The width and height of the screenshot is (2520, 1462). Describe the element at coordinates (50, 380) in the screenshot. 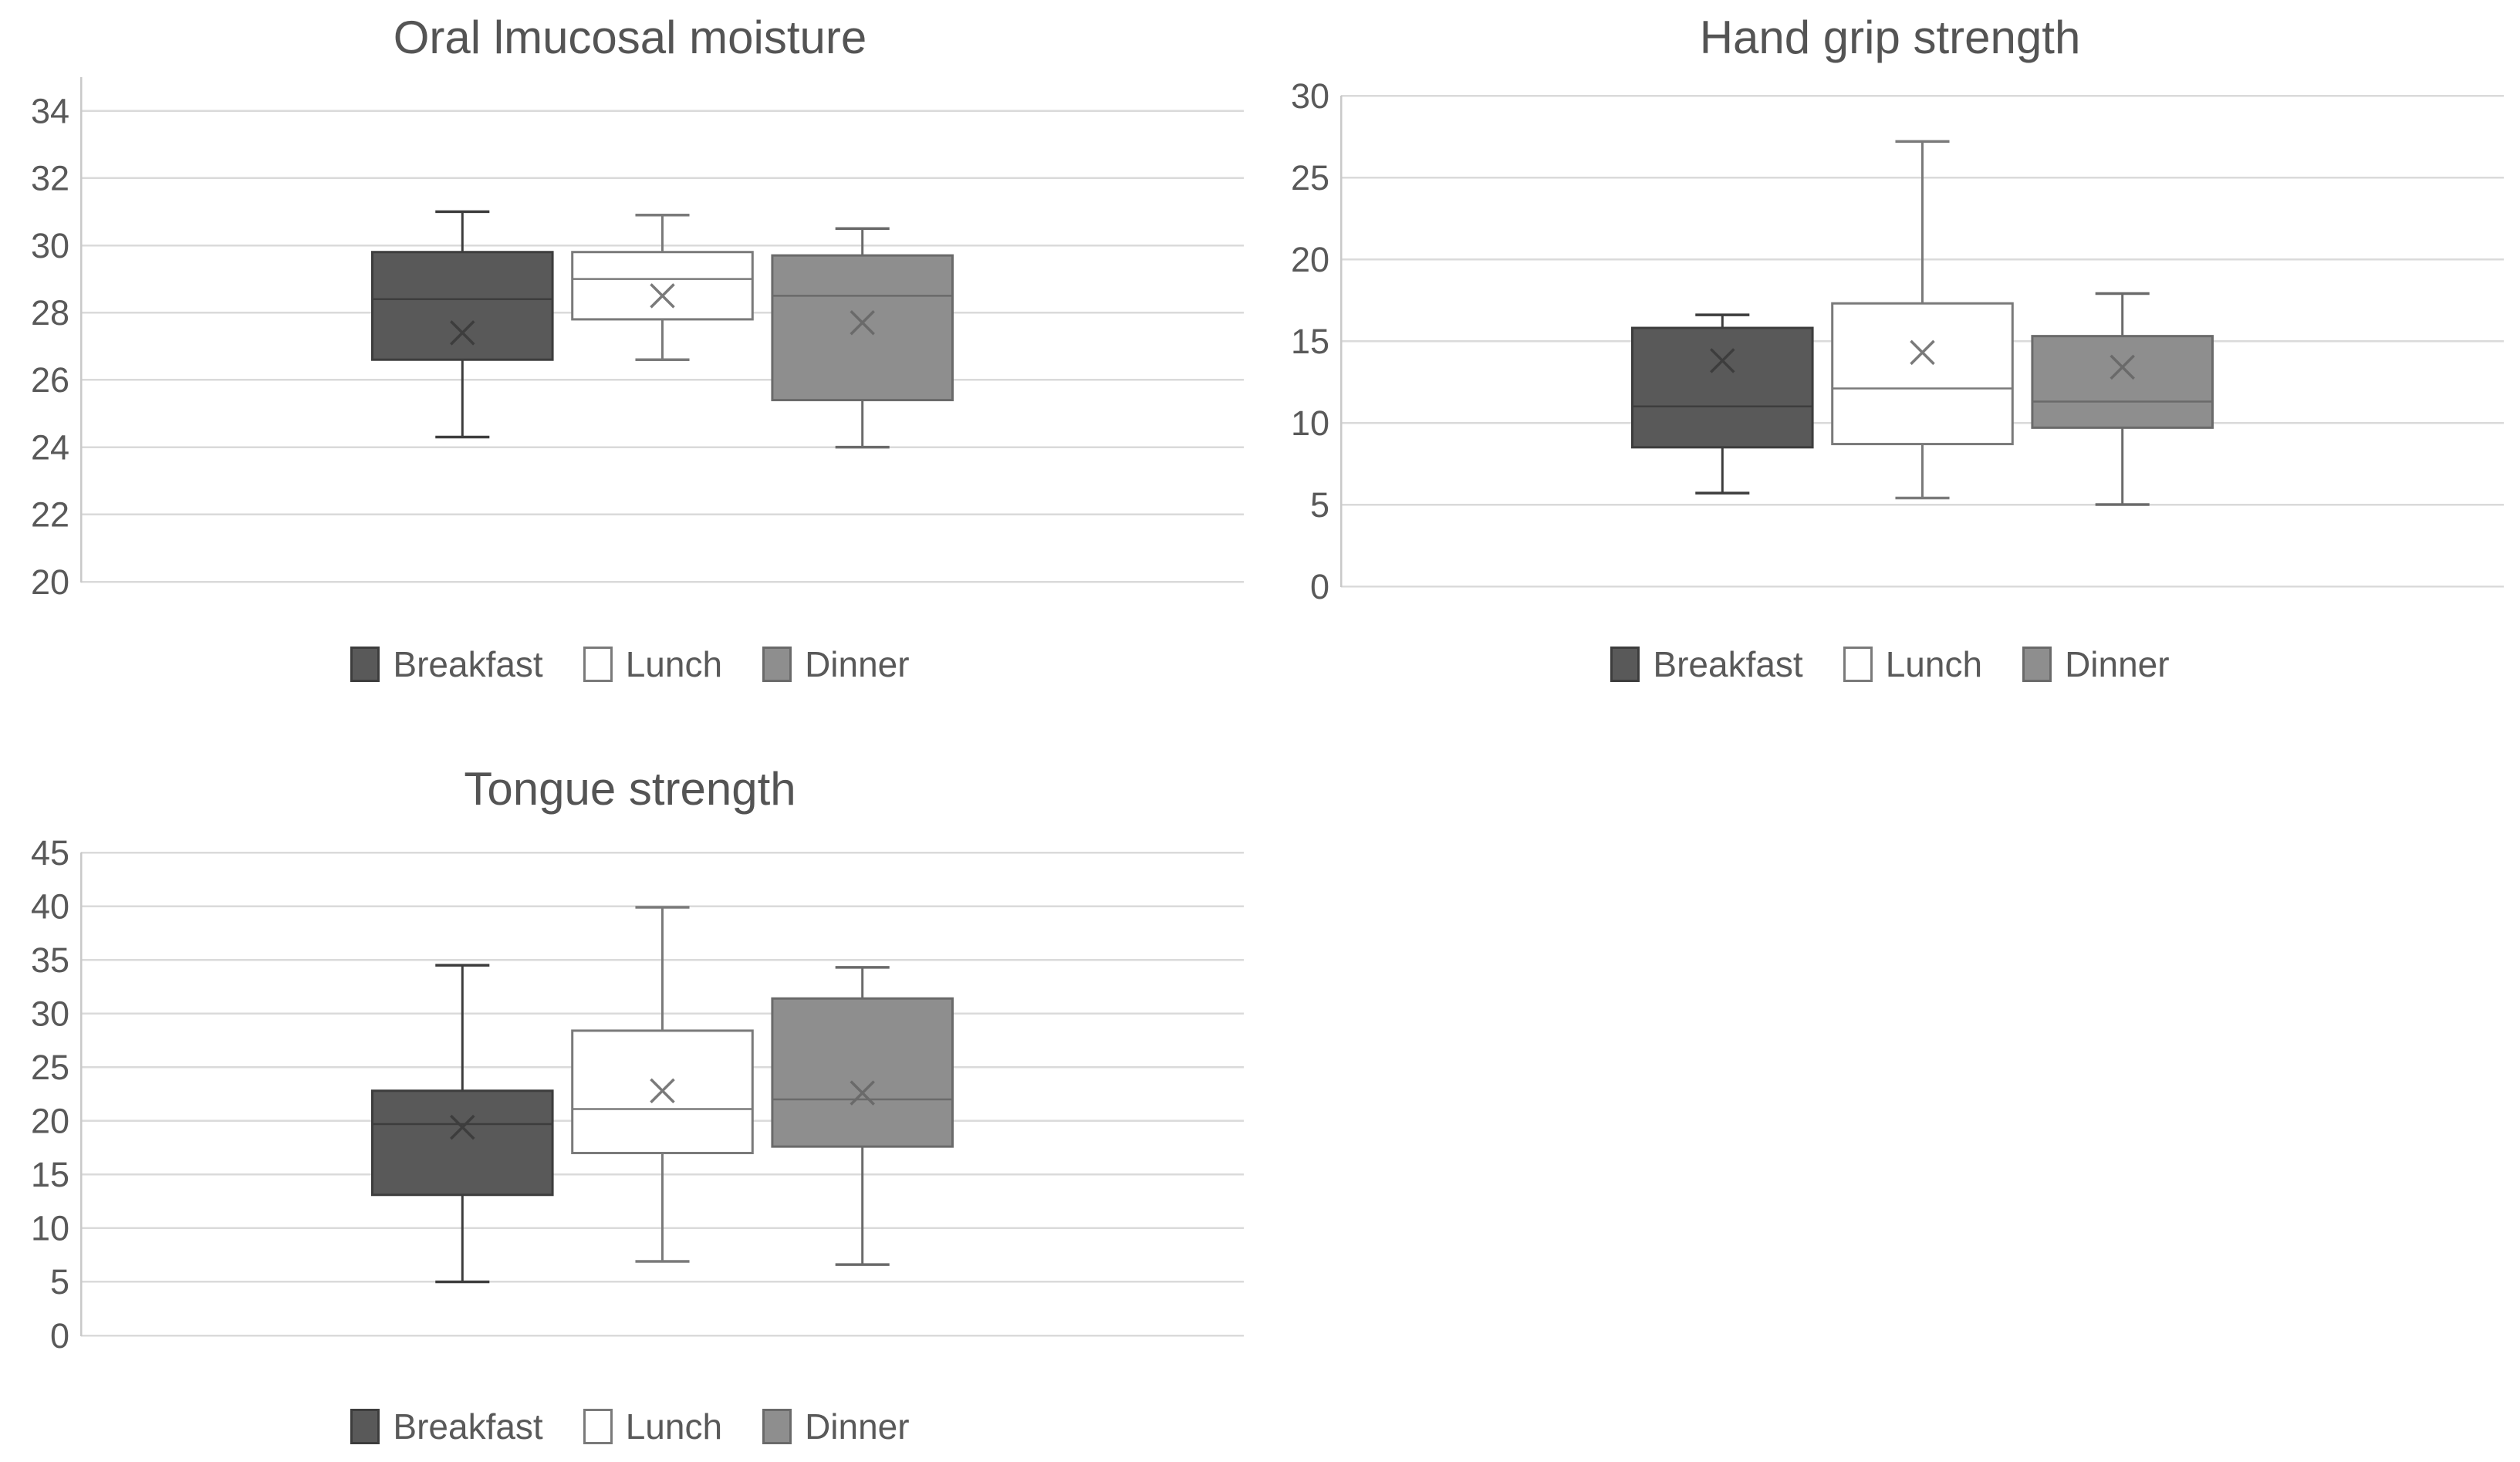

I see `y-axis-tick-label: 26` at that location.